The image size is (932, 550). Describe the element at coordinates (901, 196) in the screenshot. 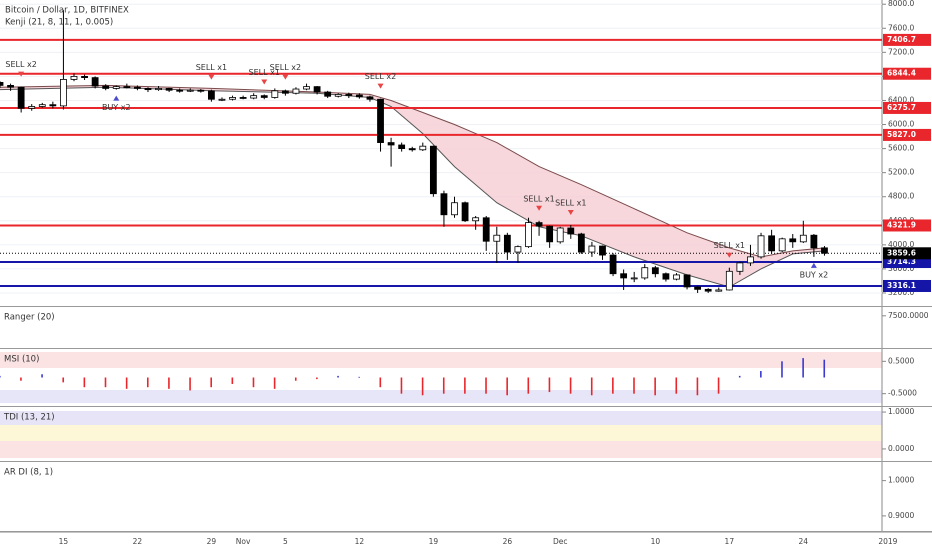

I see `y-tick-label: 4800.0` at that location.